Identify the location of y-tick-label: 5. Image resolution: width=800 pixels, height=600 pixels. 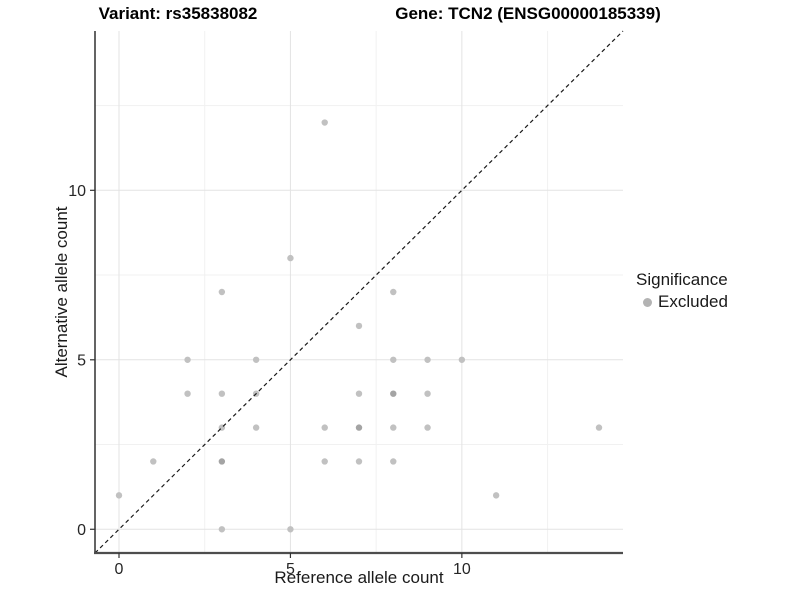
(81, 360).